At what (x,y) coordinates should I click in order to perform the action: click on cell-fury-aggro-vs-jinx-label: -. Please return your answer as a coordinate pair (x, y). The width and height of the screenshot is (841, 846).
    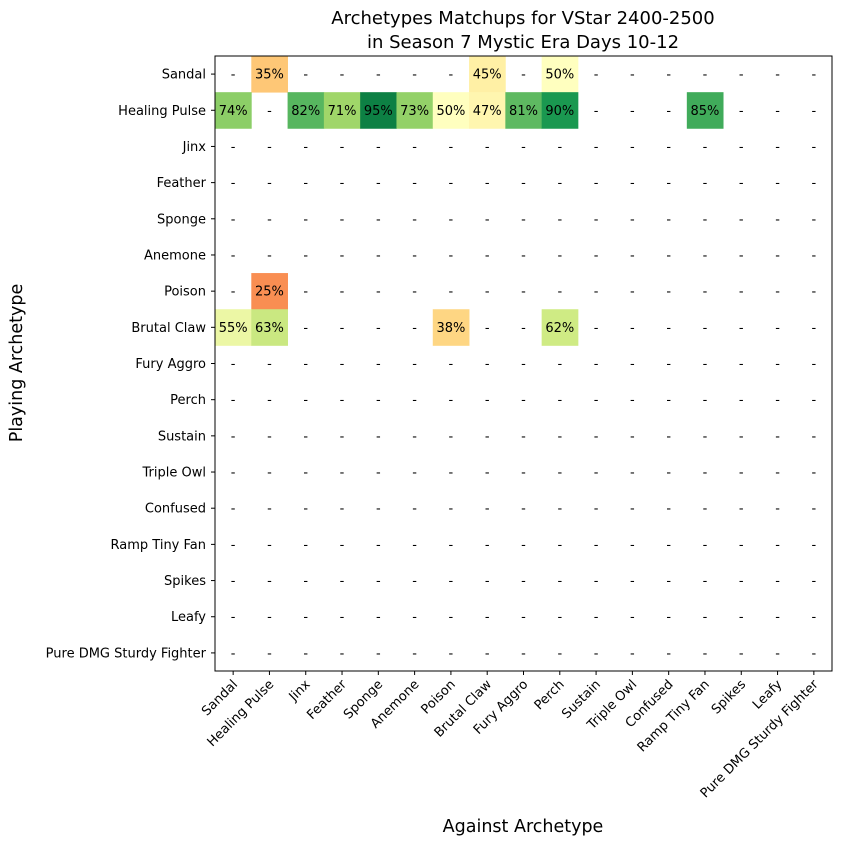
    Looking at the image, I should click on (305, 364).